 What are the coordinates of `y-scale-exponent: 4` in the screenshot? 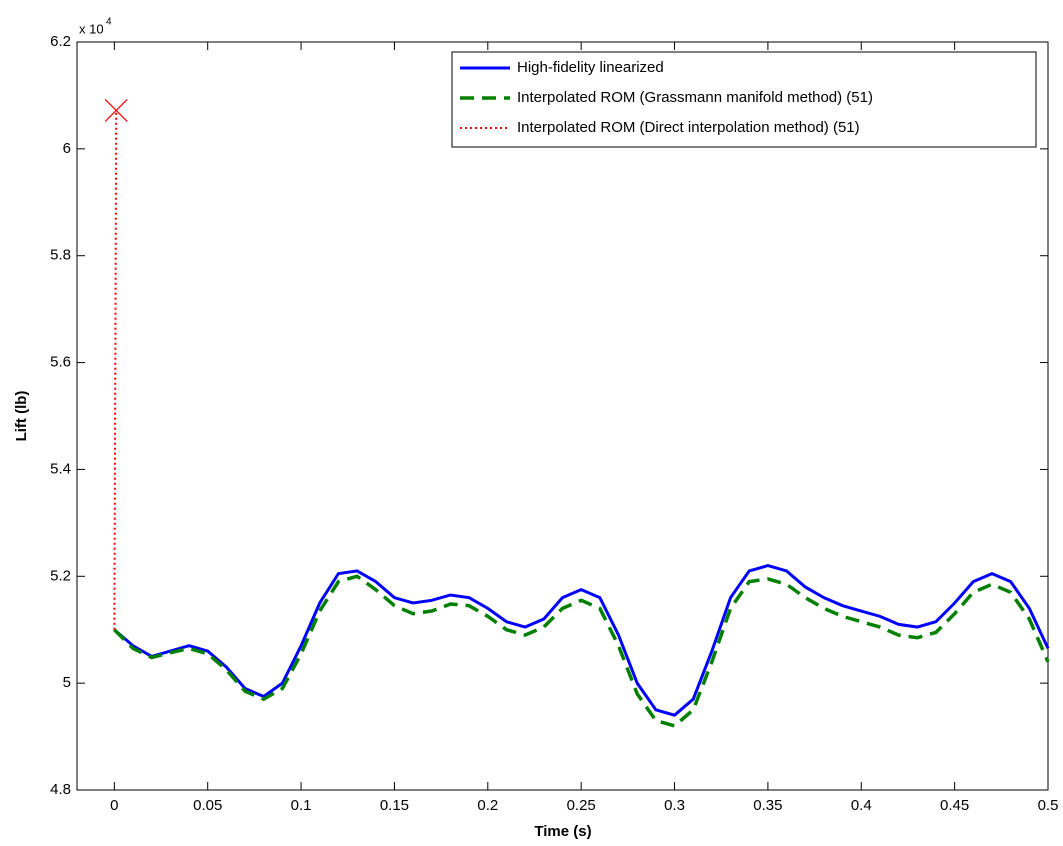 It's located at (109, 22).